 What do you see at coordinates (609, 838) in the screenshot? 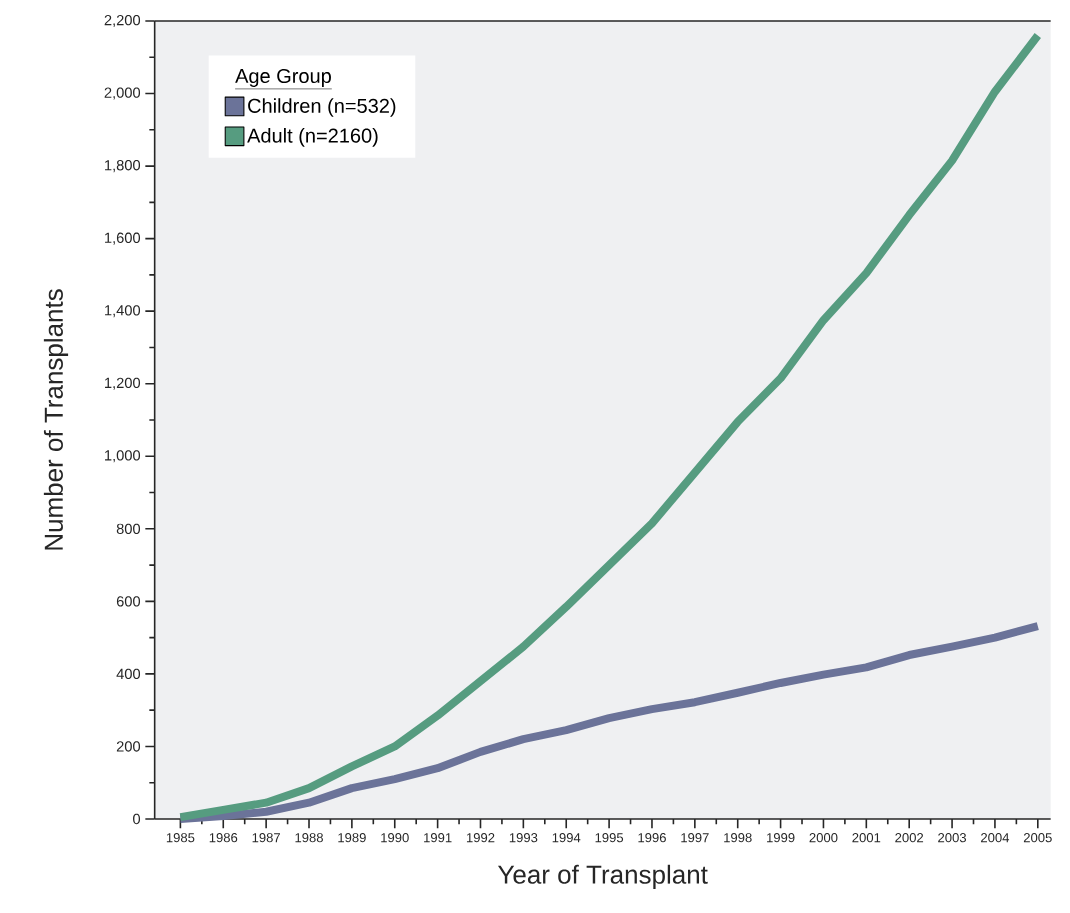
I see `x-tick-label: 1995` at bounding box center [609, 838].